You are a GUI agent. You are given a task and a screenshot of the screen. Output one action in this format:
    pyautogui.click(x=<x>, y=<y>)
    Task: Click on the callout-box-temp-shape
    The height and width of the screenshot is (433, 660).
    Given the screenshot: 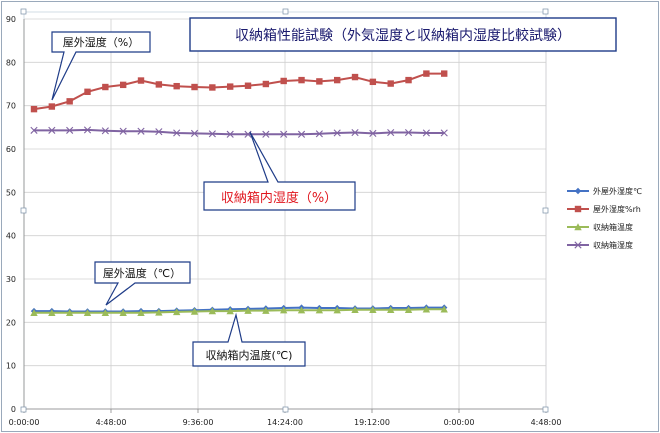 What is the action you would take?
    pyautogui.click(x=249, y=339)
    